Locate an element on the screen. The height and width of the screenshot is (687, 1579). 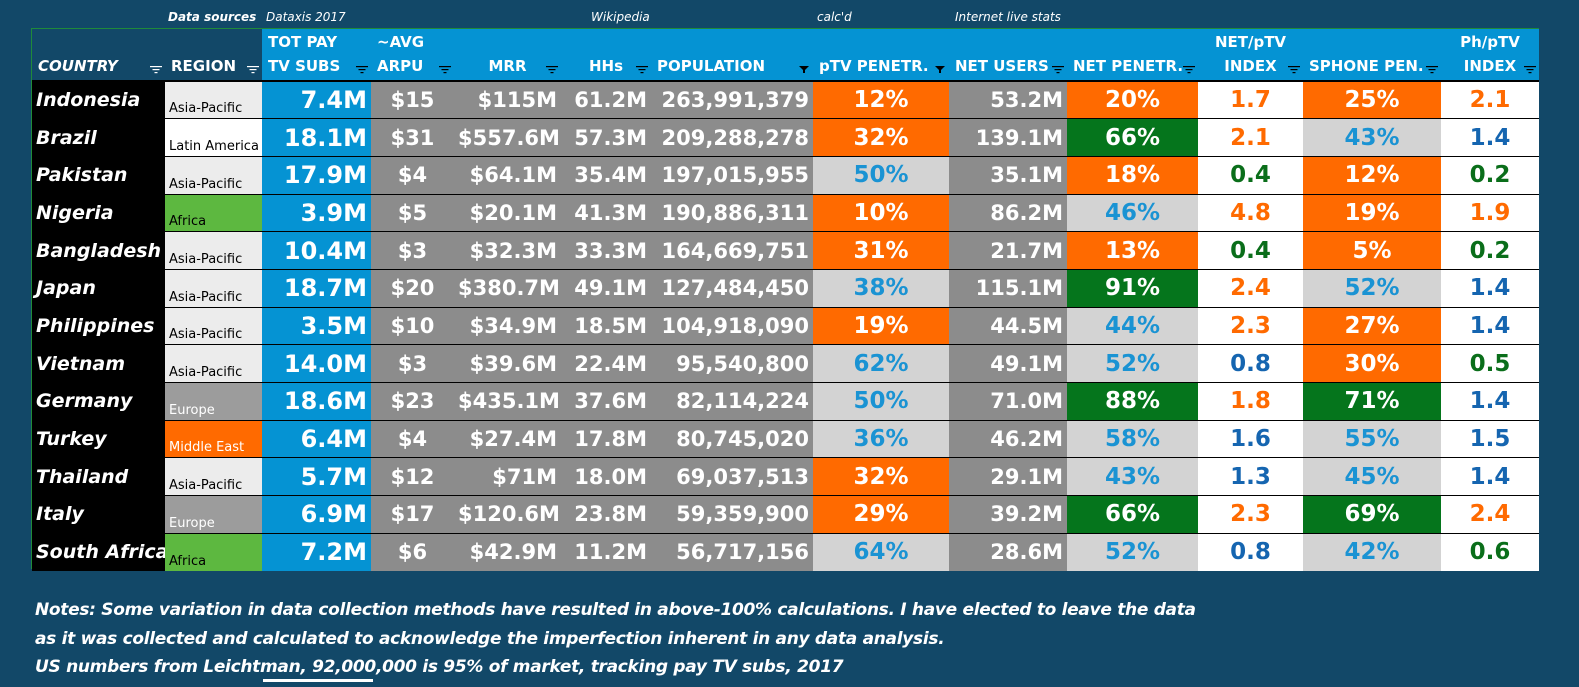
cell-ptv-penetration: 64% is located at coordinates (881, 552).